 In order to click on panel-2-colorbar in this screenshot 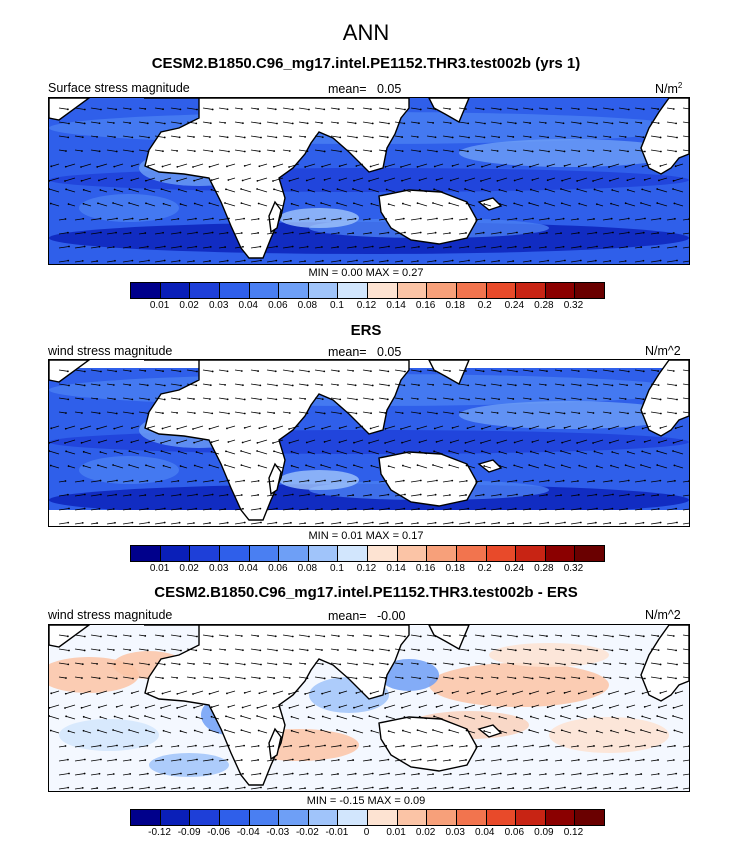, I will do `click(367, 553)`.